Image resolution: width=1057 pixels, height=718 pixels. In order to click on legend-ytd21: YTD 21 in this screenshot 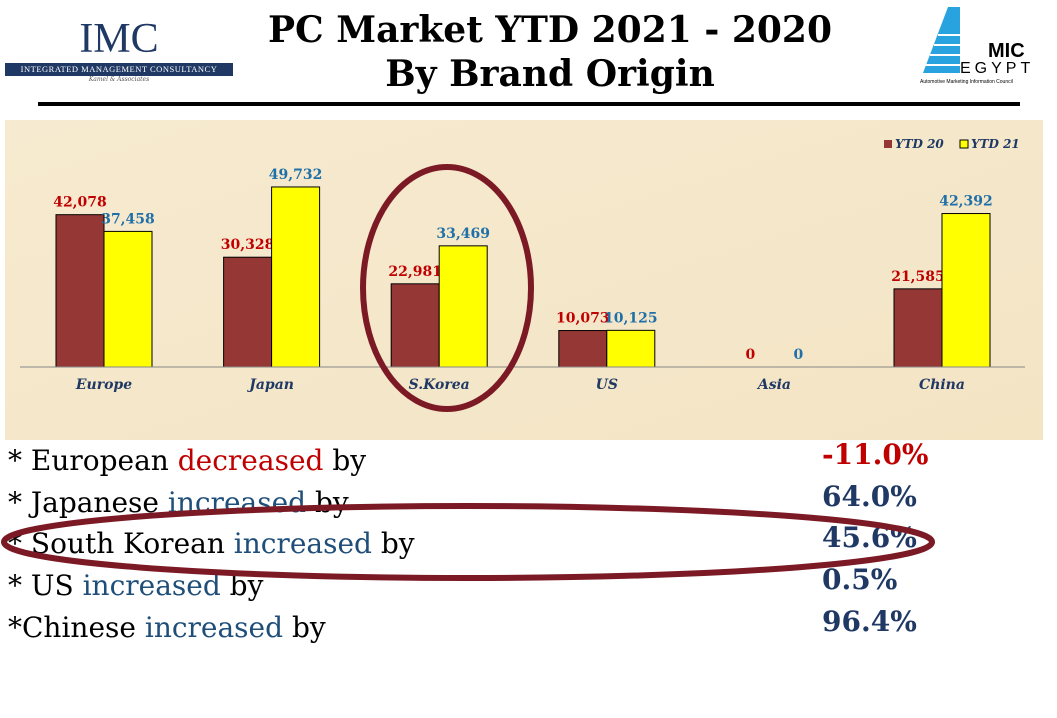, I will do `click(995, 144)`.